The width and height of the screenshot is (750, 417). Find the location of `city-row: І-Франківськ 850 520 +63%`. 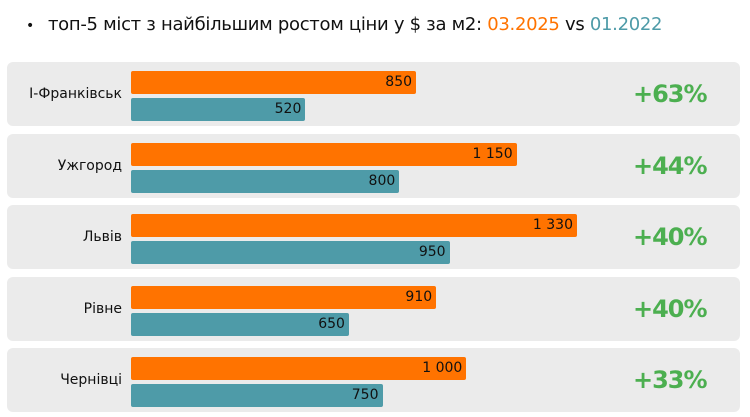

city-row: І-Франківськ 850 520 +63% is located at coordinates (373, 94).